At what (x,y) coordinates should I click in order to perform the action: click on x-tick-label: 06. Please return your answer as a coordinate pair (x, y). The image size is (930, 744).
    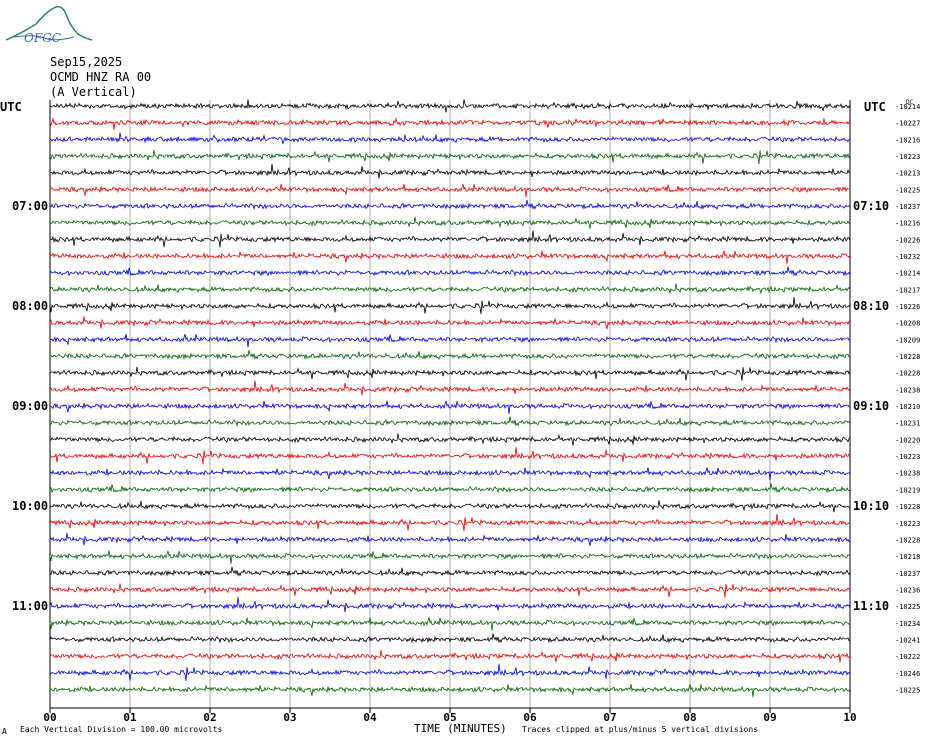
    Looking at the image, I should click on (530, 717).